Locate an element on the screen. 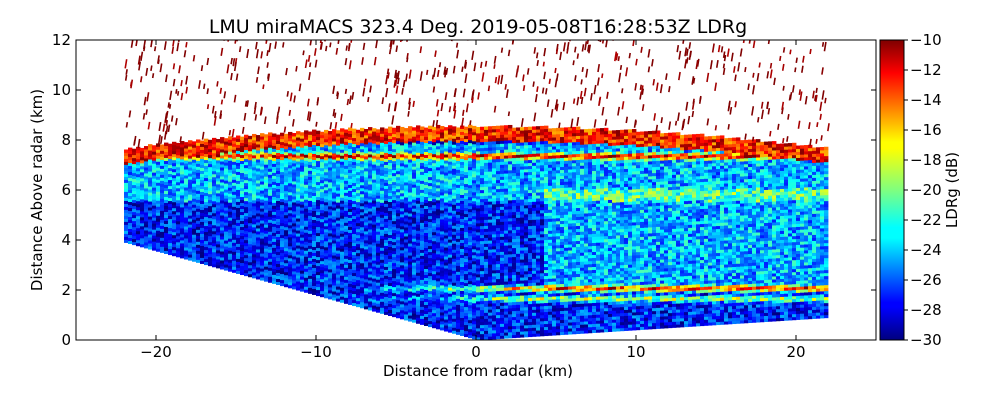  colorbar-tick-label: −14 is located at coordinates (926, 100).